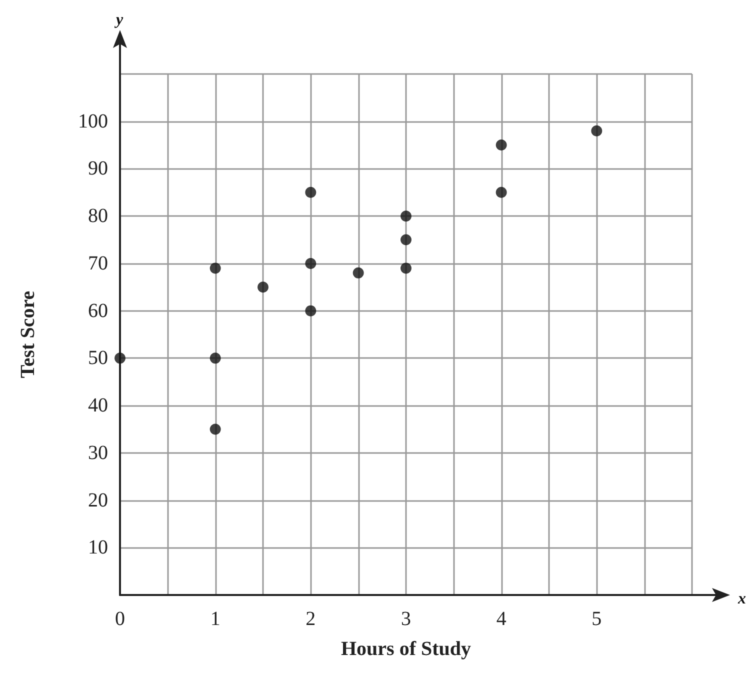 The image size is (756, 683). What do you see at coordinates (406, 619) in the screenshot?
I see `x-tick-label: 3` at bounding box center [406, 619].